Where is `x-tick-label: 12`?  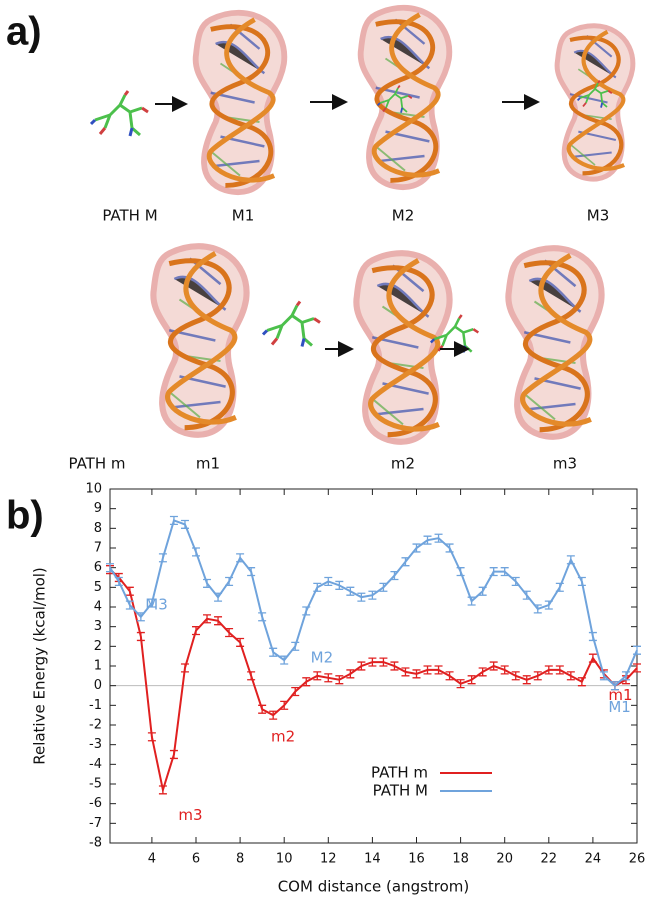 x-tick-label: 12 is located at coordinates (328, 859).